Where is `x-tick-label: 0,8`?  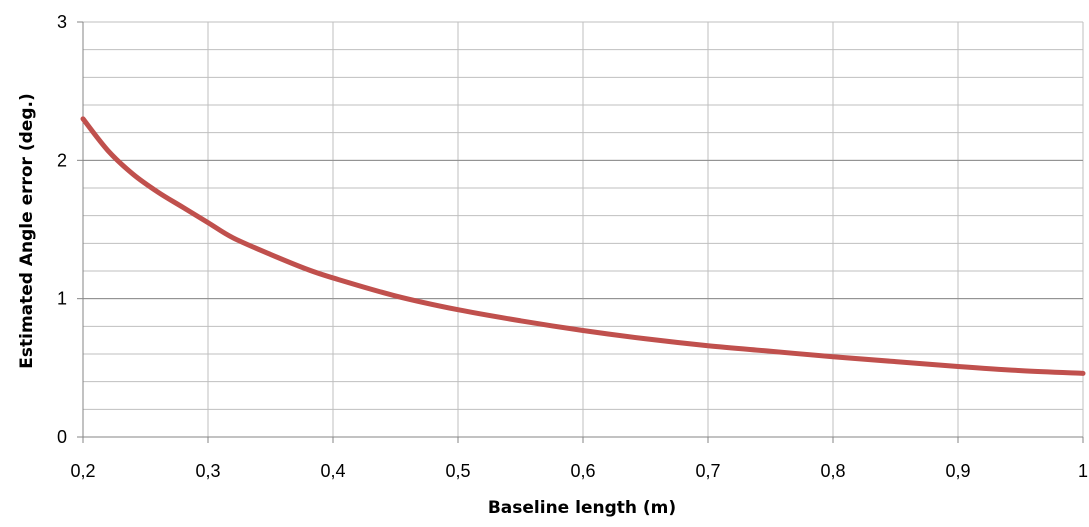 x-tick-label: 0,8 is located at coordinates (832, 471).